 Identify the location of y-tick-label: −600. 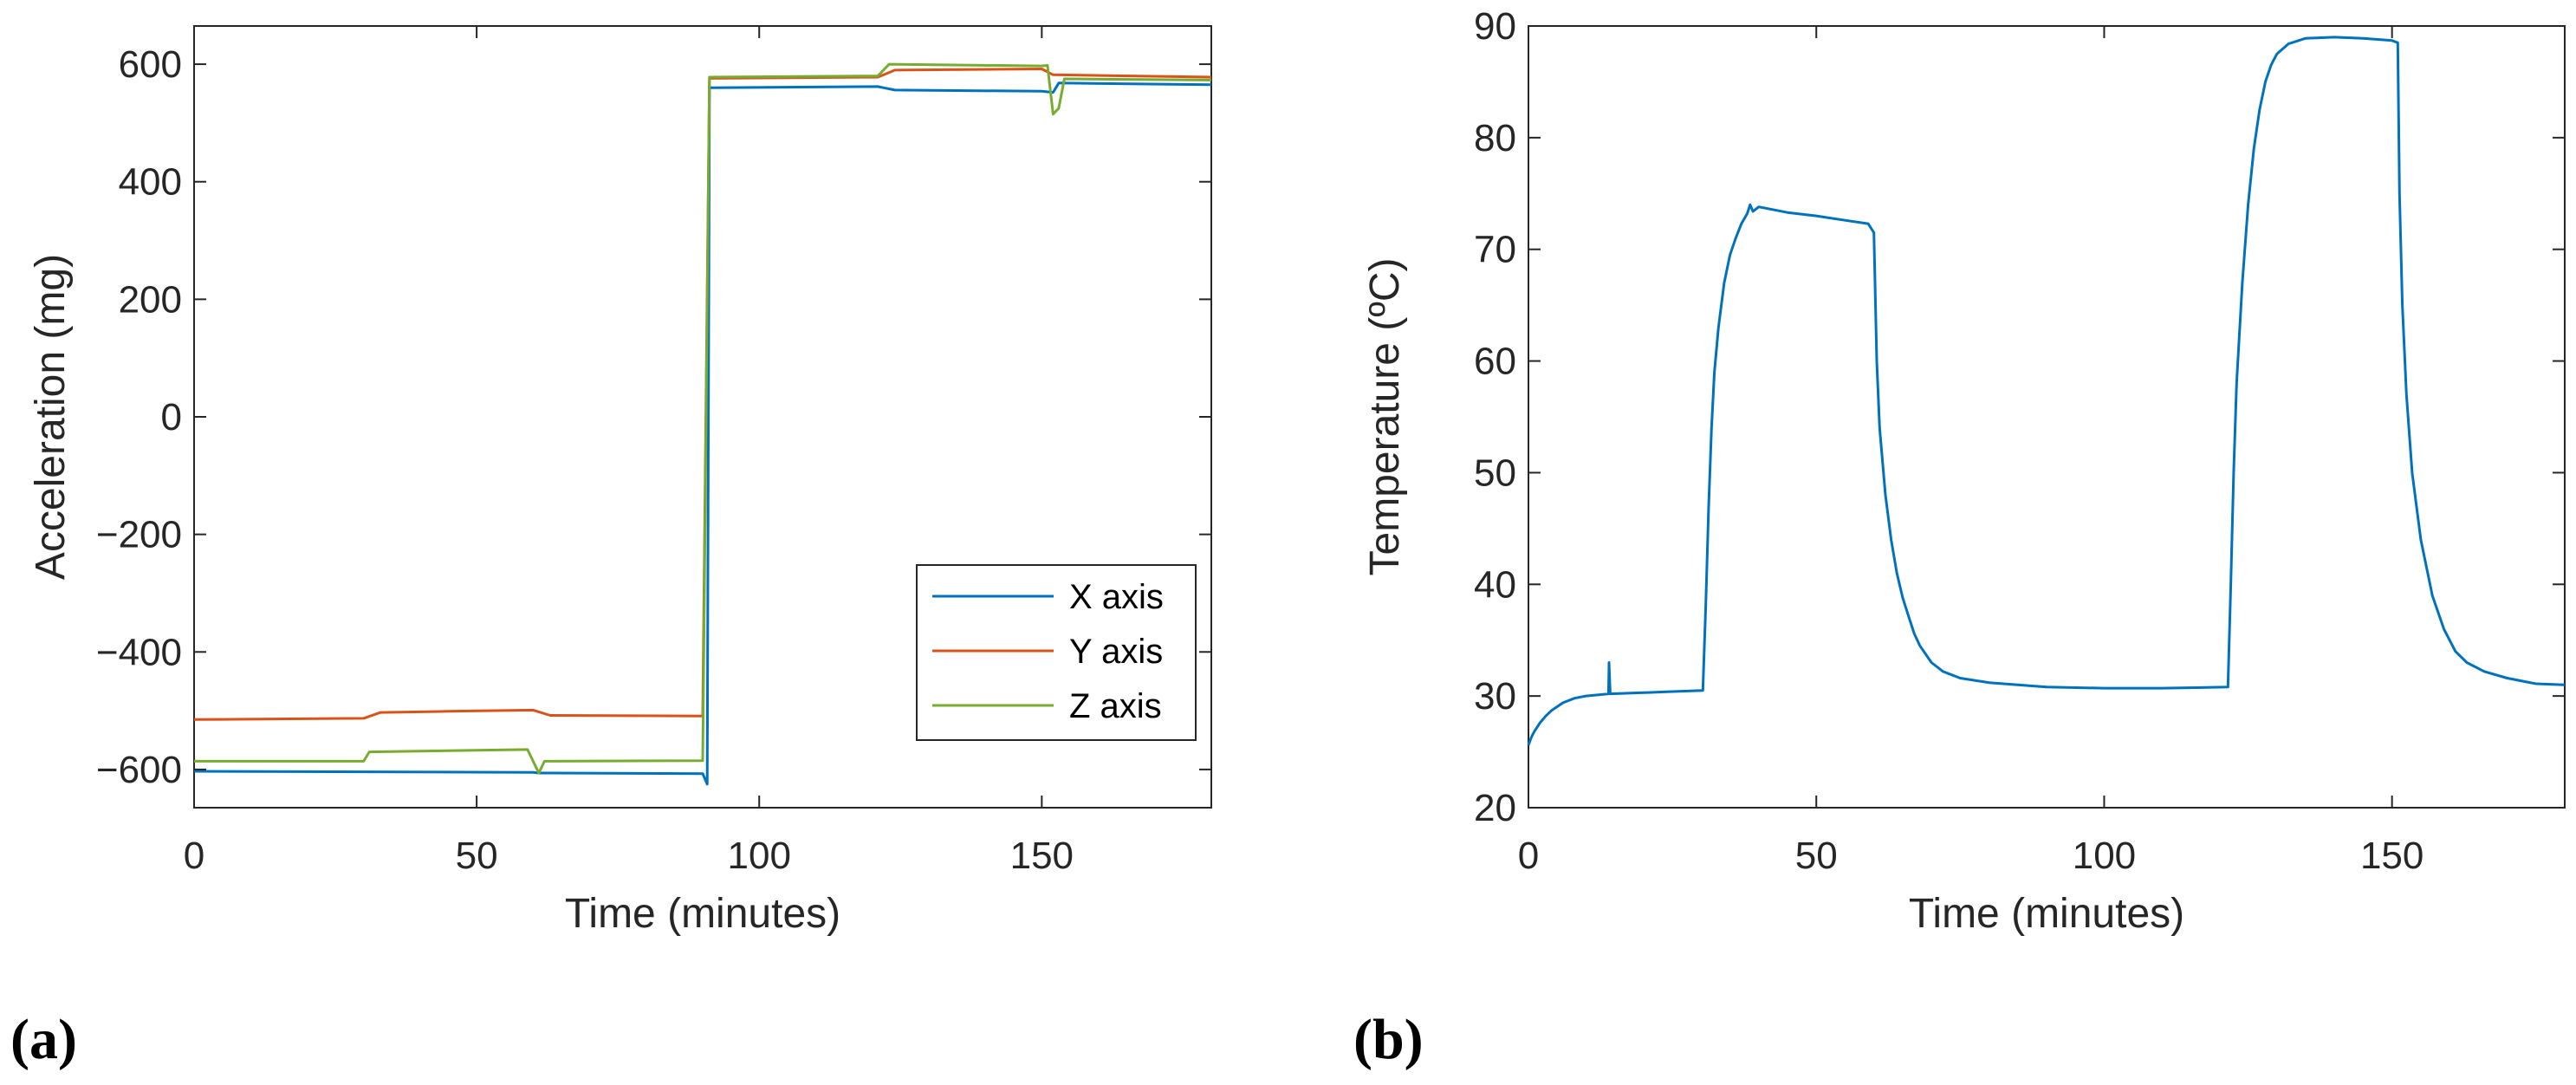
(139, 770).